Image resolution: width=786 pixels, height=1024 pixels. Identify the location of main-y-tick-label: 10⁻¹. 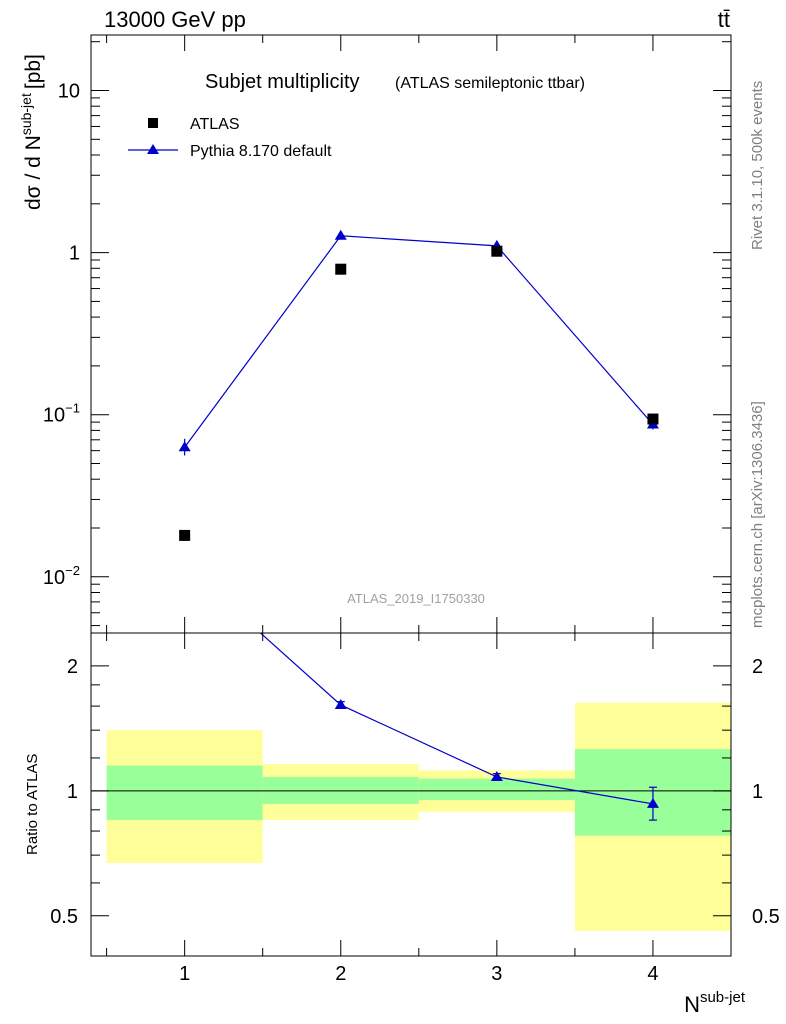
(61, 414).